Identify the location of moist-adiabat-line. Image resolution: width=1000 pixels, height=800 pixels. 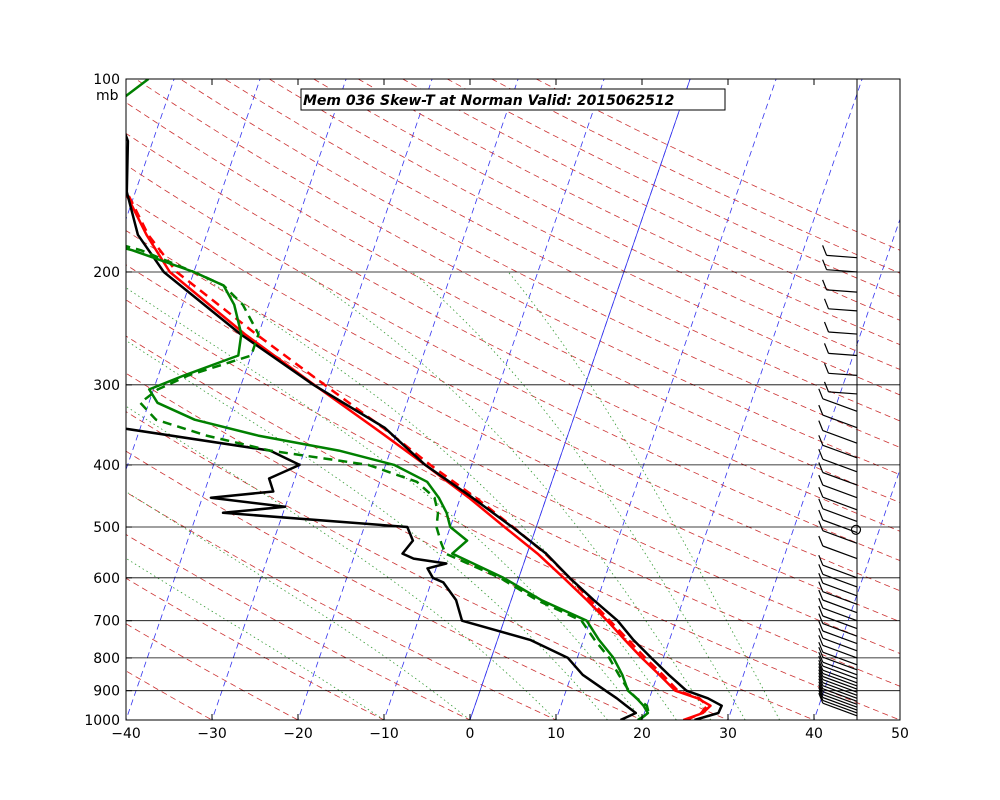
(255, 638).